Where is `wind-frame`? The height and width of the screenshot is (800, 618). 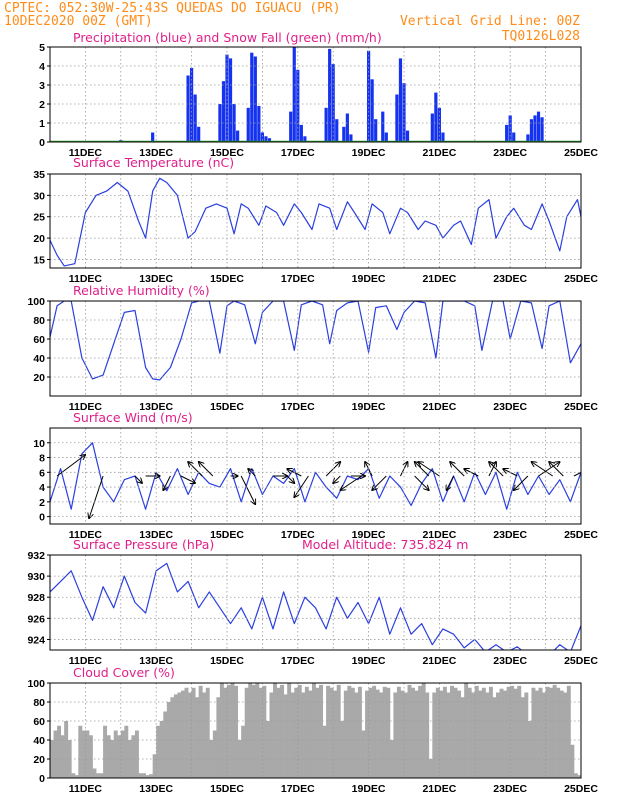
wind-frame is located at coordinates (315, 476).